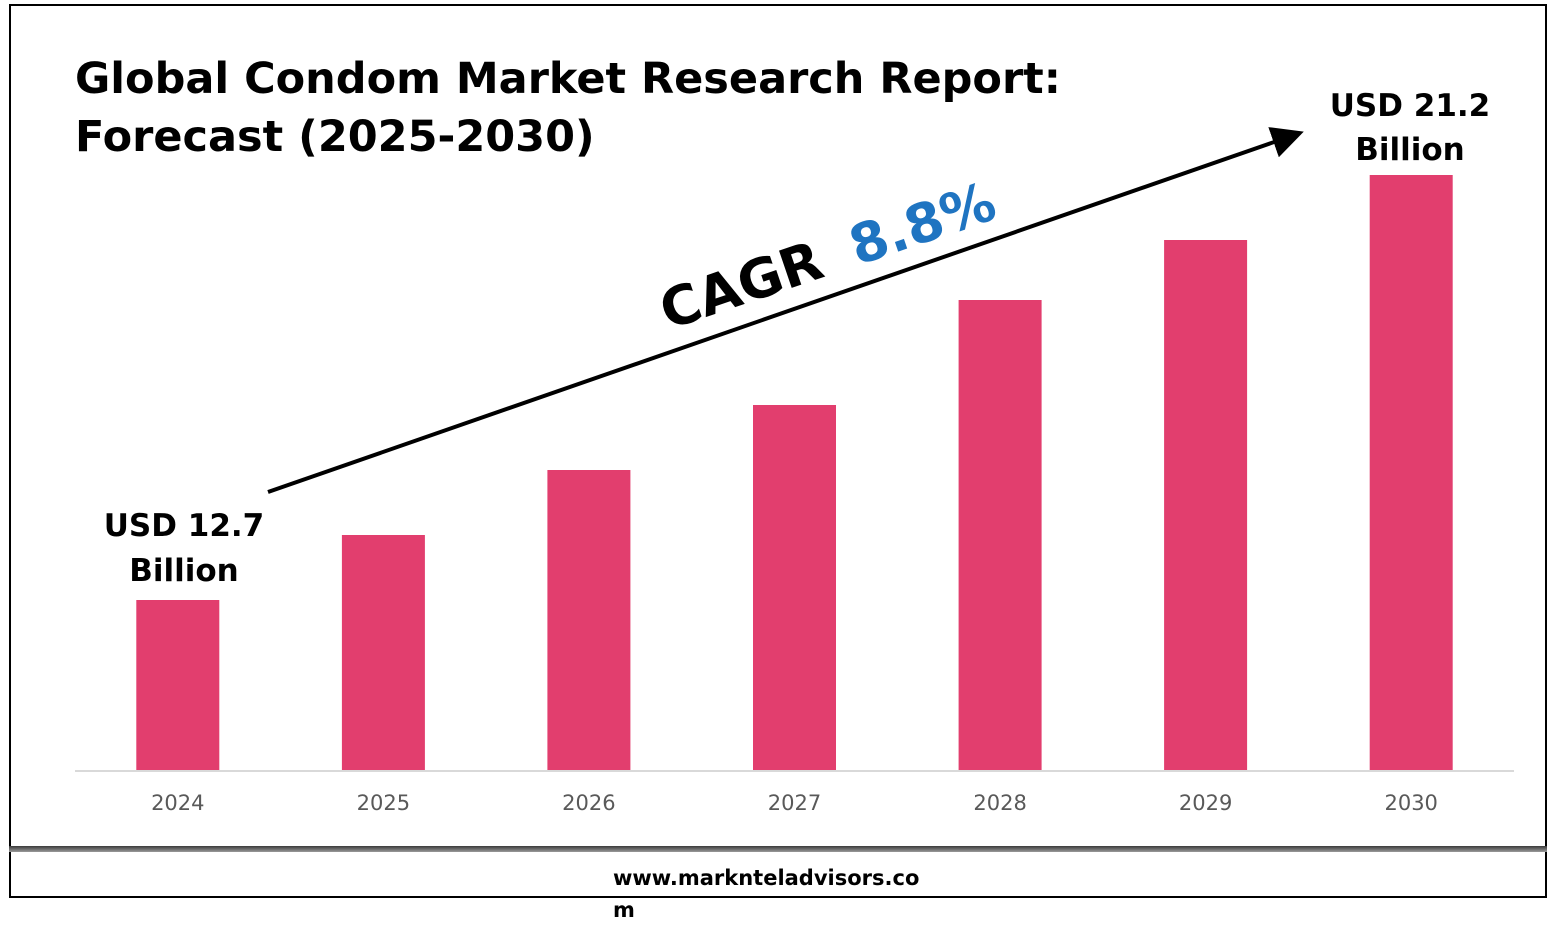  What do you see at coordinates (1410, 150) in the screenshot?
I see `end-value-label-line2: Billion` at bounding box center [1410, 150].